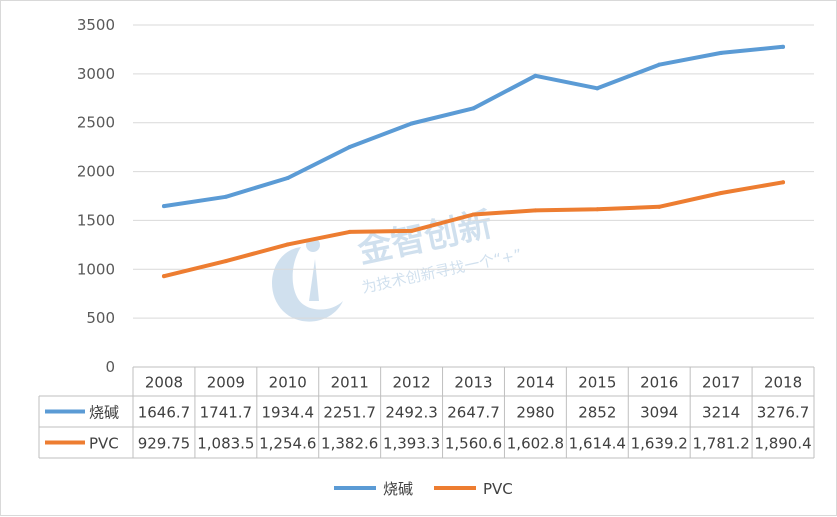 This screenshot has width=837, height=517. Describe the element at coordinates (535, 444) in the screenshot. I see `table-cell-value: 1,602.8` at that location.